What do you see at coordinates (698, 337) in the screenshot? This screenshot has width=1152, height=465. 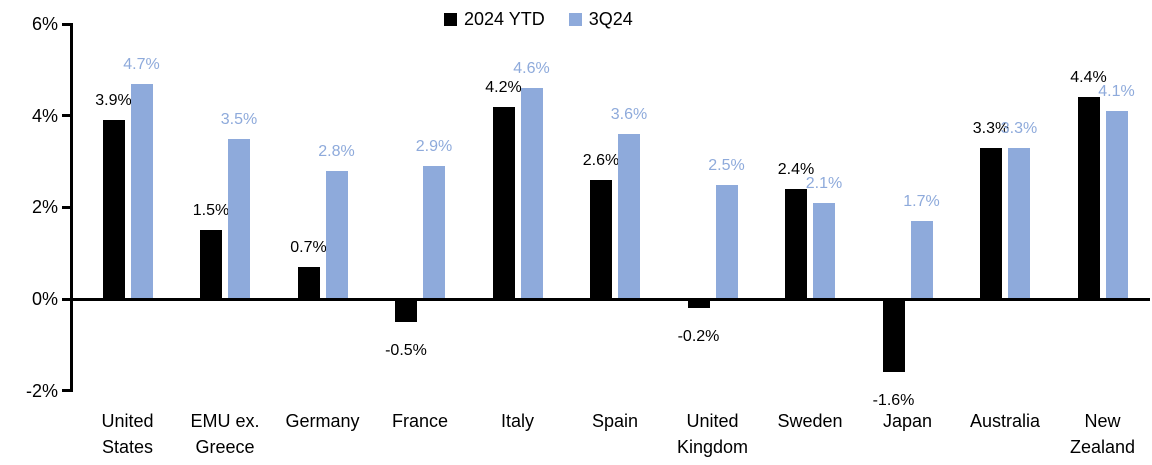 I see `value-label: -0.2%` at bounding box center [698, 337].